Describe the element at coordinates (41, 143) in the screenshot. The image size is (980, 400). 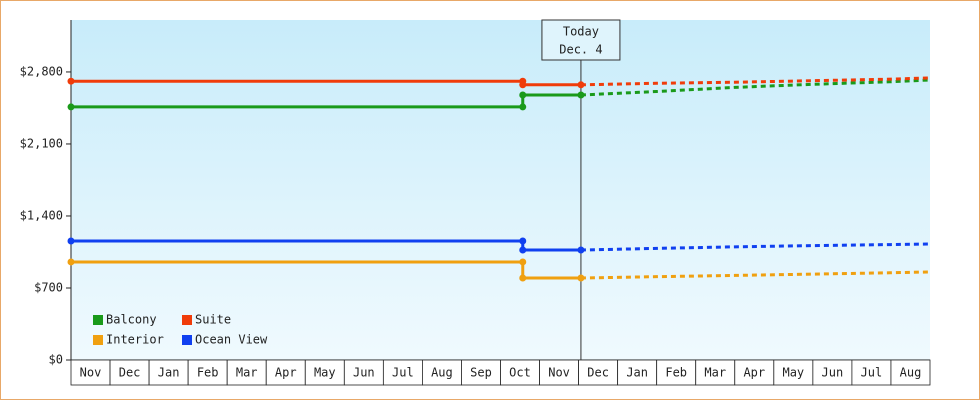
I see `y-tick-label: $2,100` at that location.